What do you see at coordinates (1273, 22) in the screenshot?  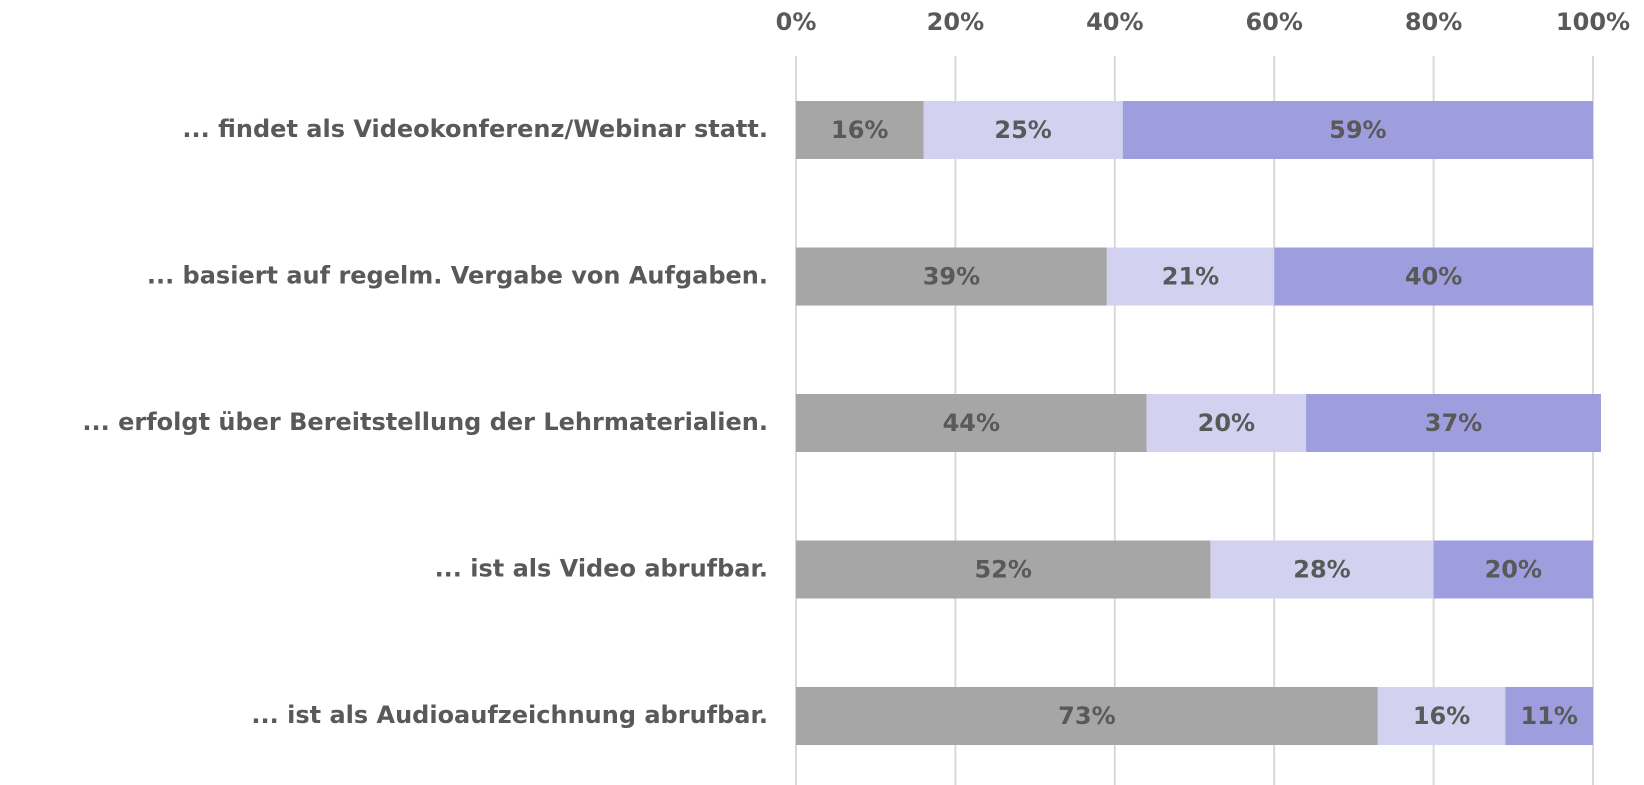 I see `x-tick-label: 60%` at bounding box center [1273, 22].